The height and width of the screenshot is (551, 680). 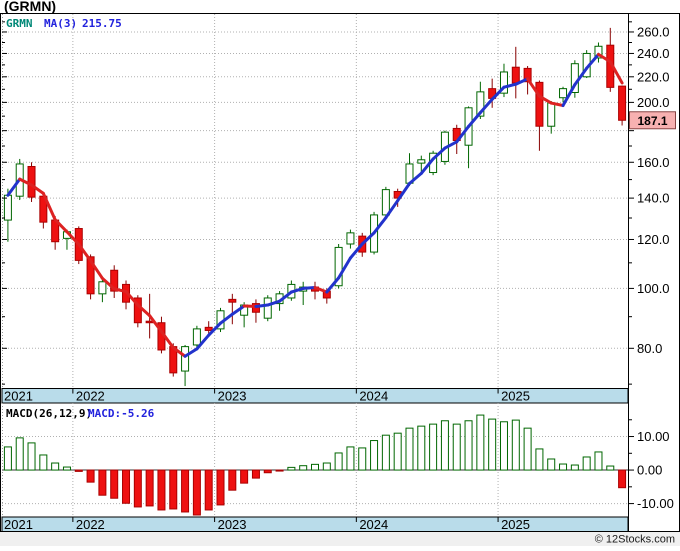 What do you see at coordinates (340, 539) in the screenshot?
I see `footer-strip` at bounding box center [340, 539].